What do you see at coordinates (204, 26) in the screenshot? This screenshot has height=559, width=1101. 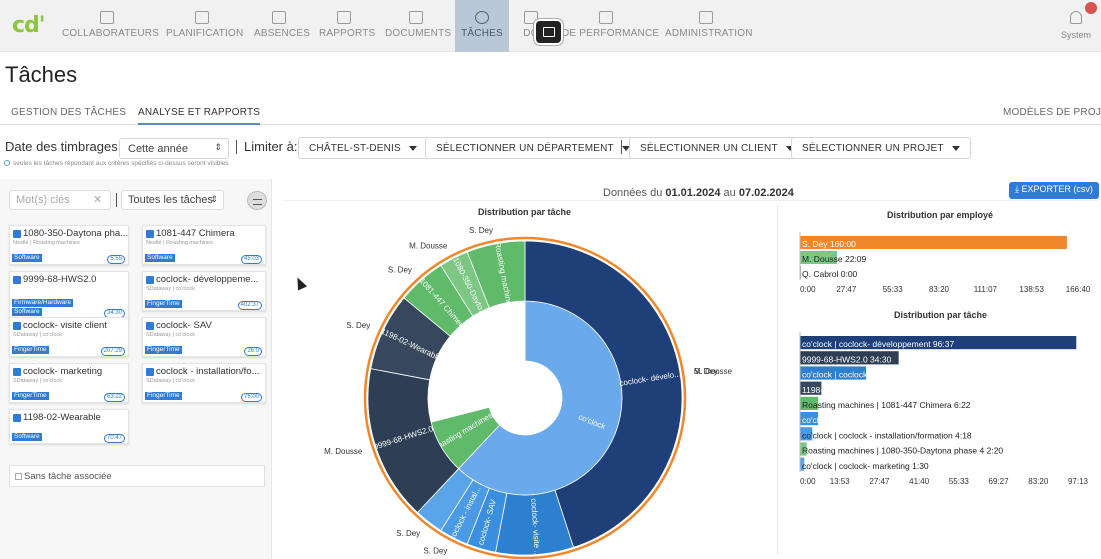 I see `nav-item-1: PLANIFICATION` at bounding box center [204, 26].